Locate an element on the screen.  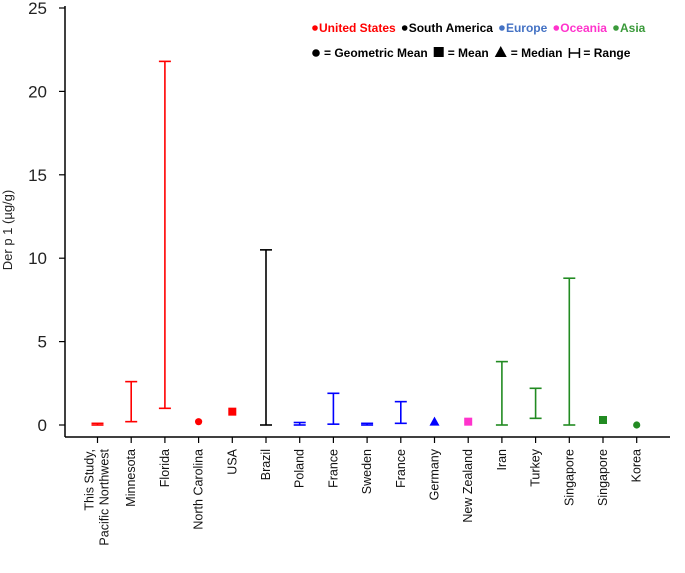
y-tick-label: 20 is located at coordinates (37, 91).